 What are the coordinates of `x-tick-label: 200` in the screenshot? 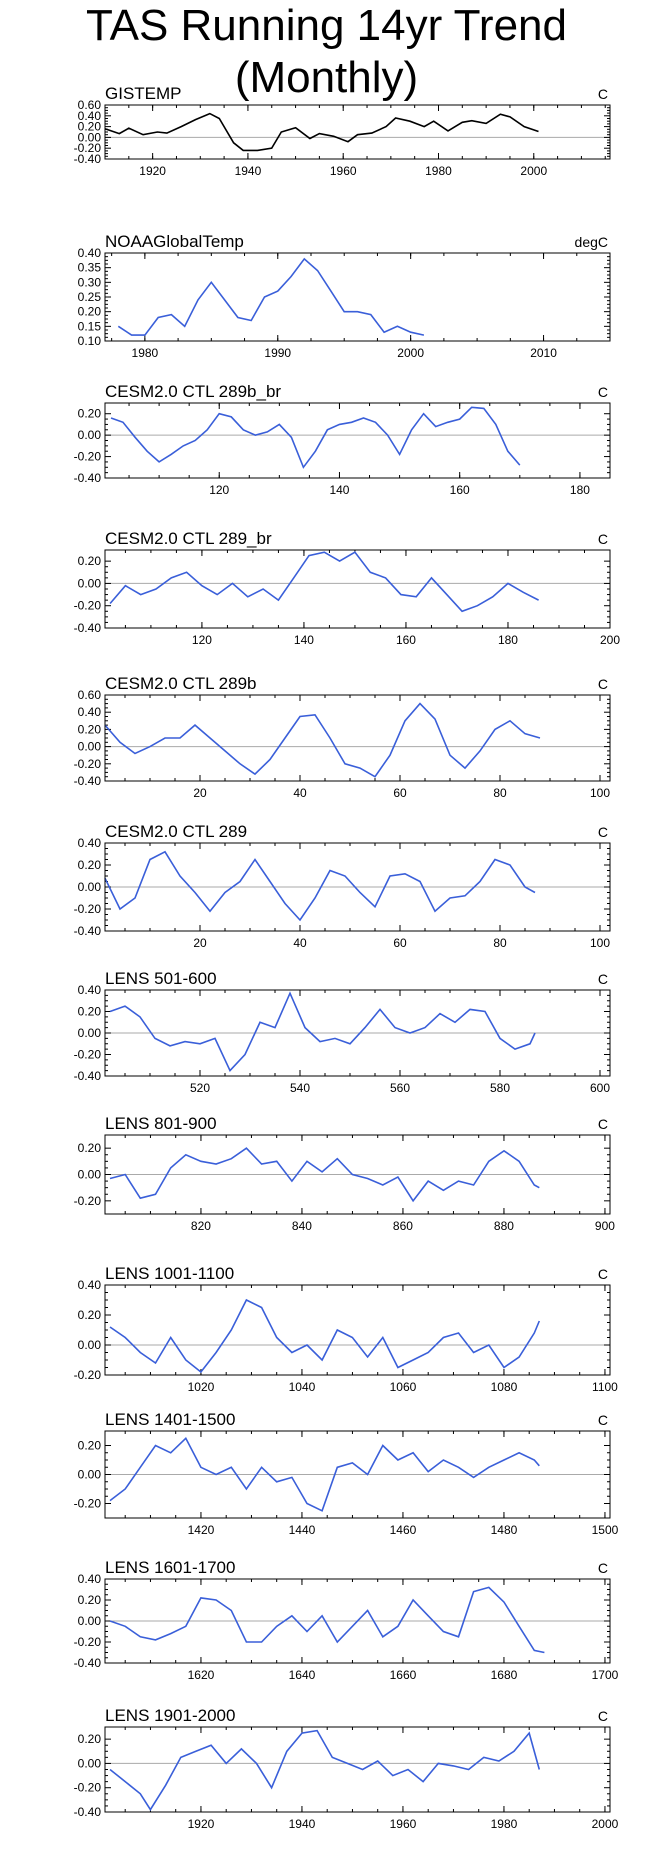 It's located at (610, 640).